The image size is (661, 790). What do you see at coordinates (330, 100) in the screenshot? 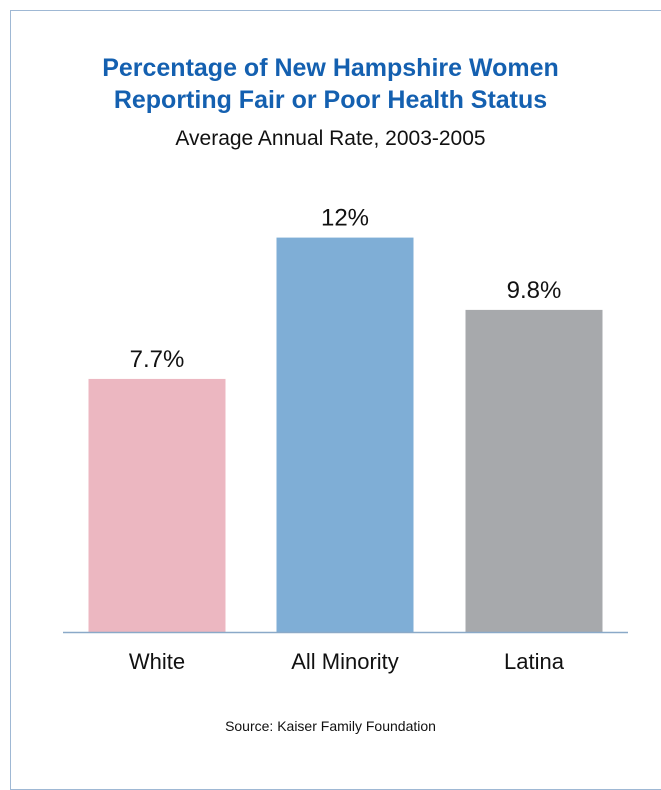
I see `chart-title-line-2: Reporting Fair or Poor Health Status` at bounding box center [330, 100].